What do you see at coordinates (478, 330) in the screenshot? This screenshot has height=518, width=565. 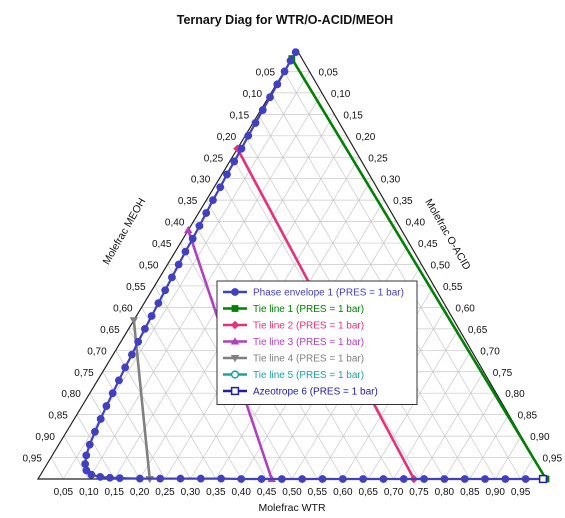 I see `right-tick-label: 0,65` at bounding box center [478, 330].